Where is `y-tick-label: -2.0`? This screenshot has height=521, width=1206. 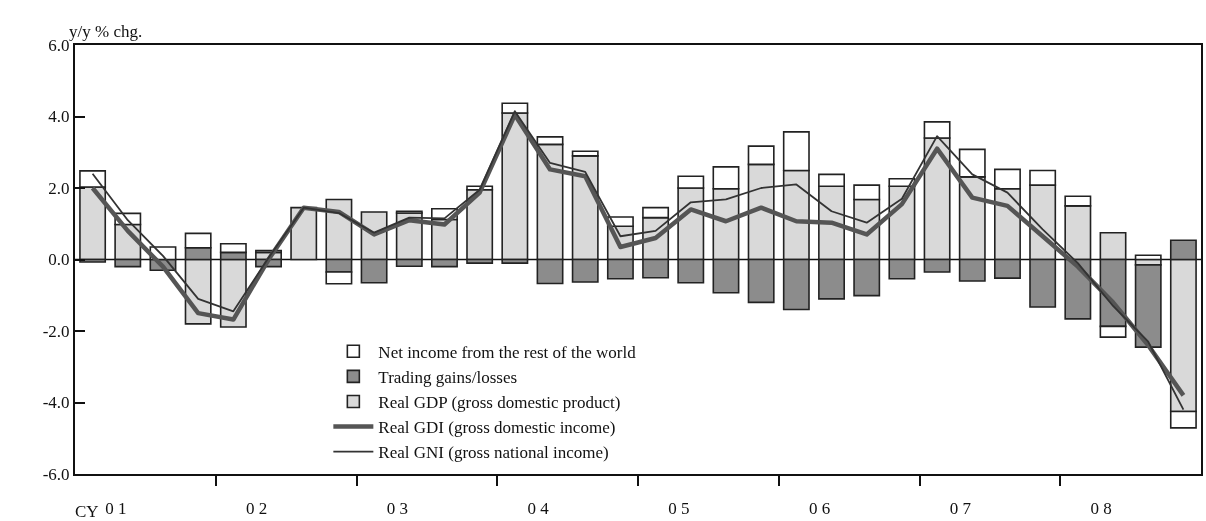 y-tick-label: -2.0 is located at coordinates (56, 331).